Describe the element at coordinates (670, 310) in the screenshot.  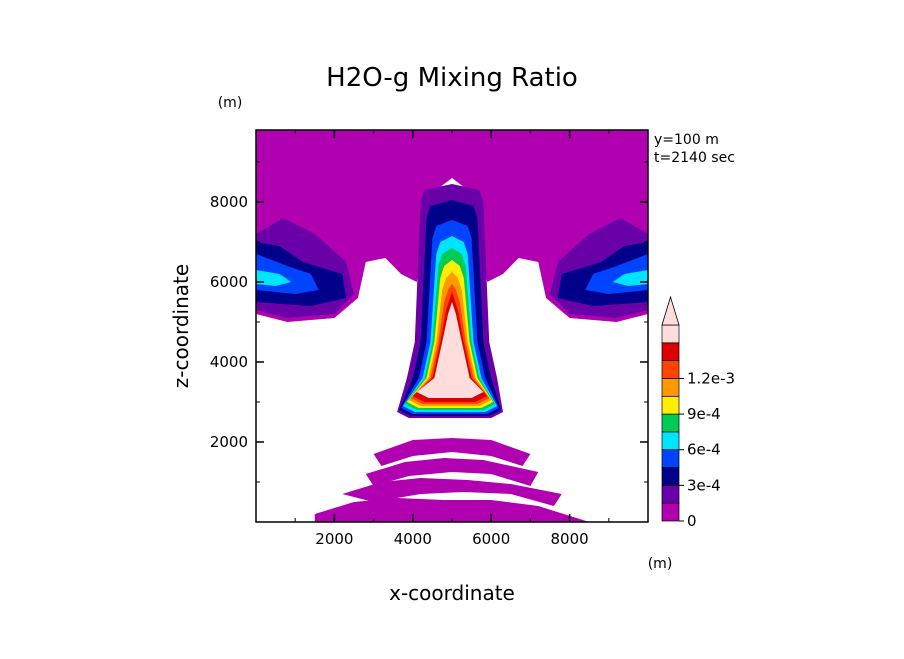
I see `colorbar-extend-arrow` at that location.